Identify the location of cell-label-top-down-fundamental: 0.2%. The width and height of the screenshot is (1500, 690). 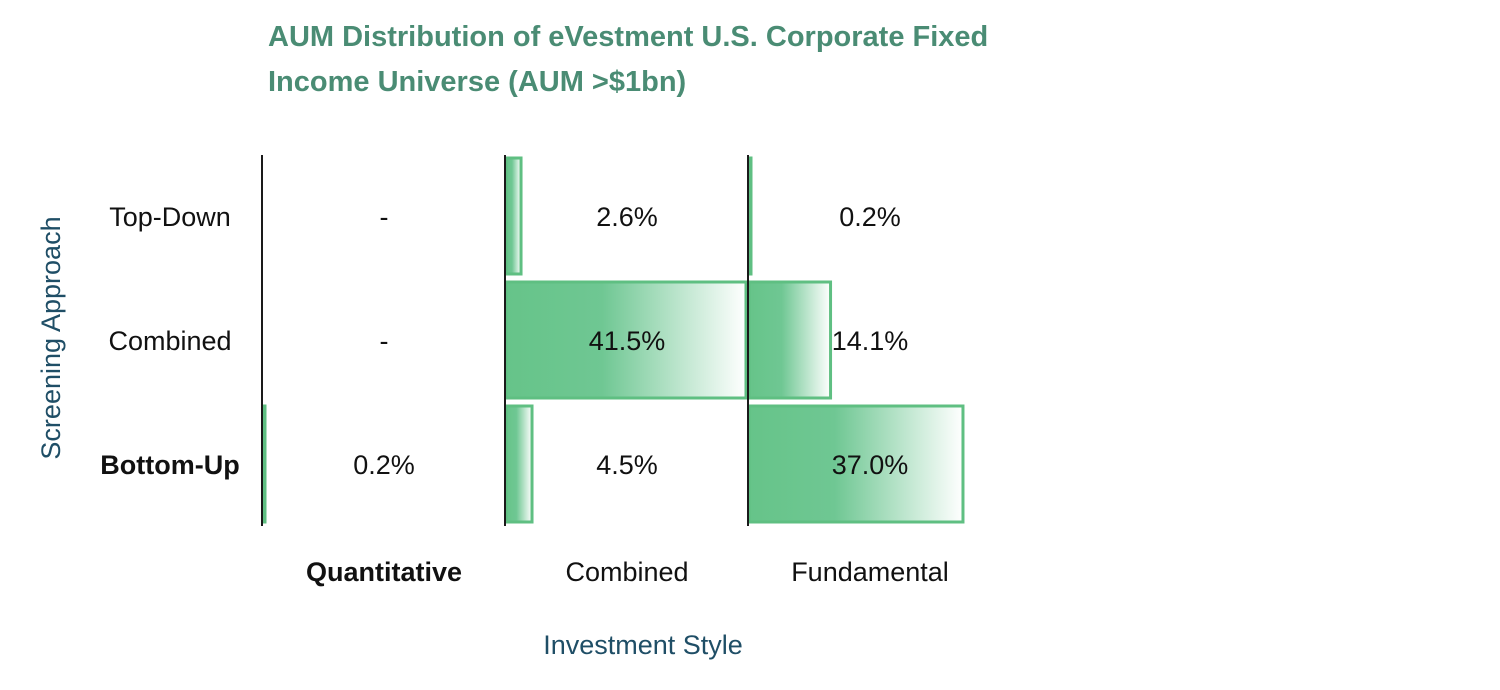
(870, 217).